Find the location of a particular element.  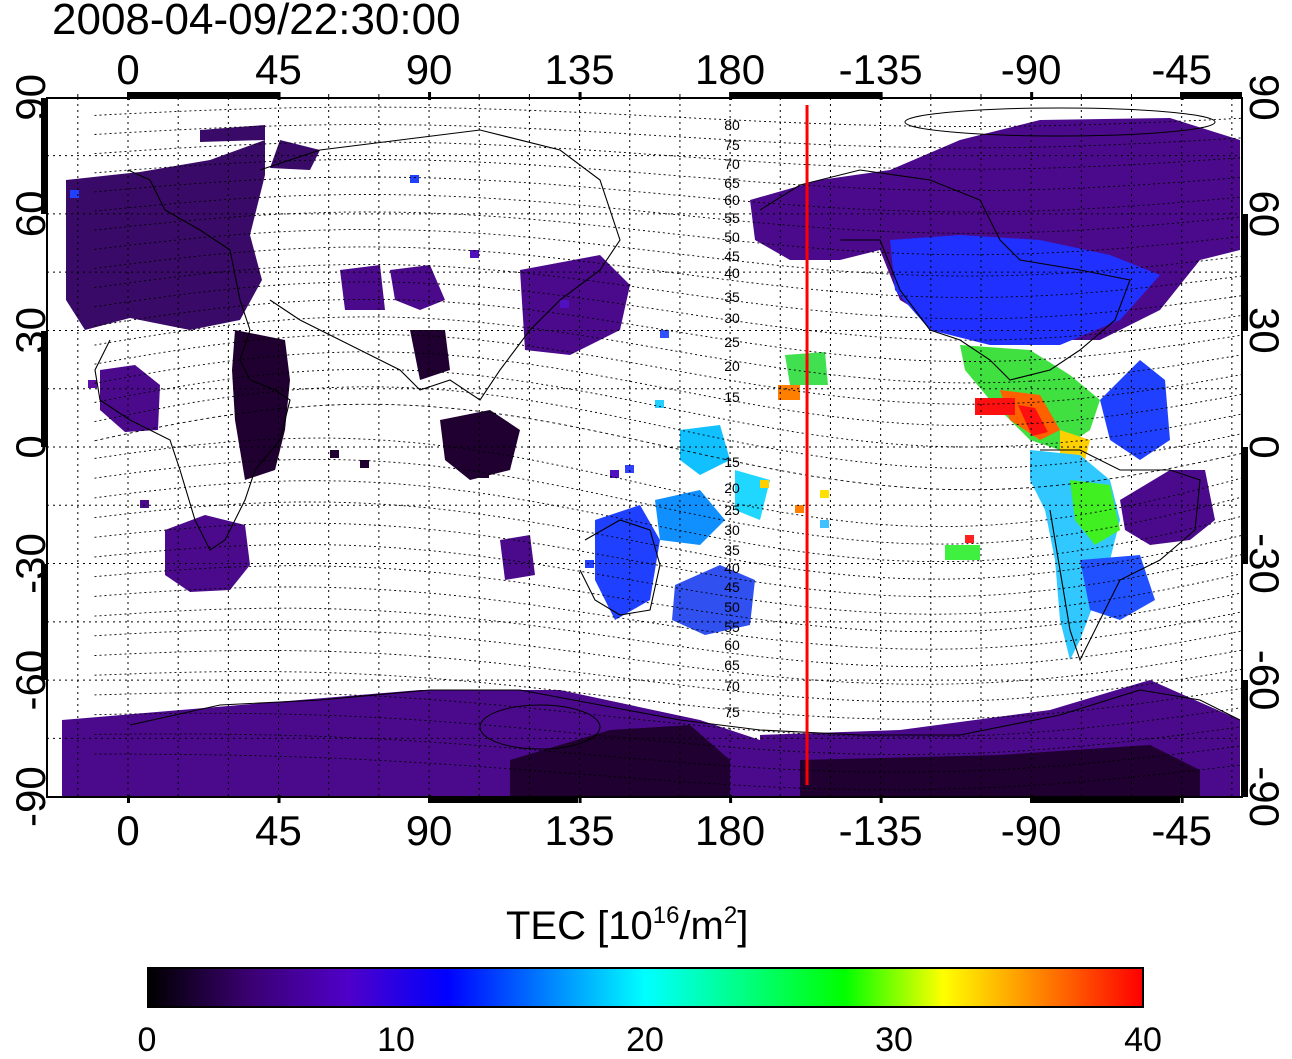

right-lat-label: 30 is located at coordinates (1264, 330).